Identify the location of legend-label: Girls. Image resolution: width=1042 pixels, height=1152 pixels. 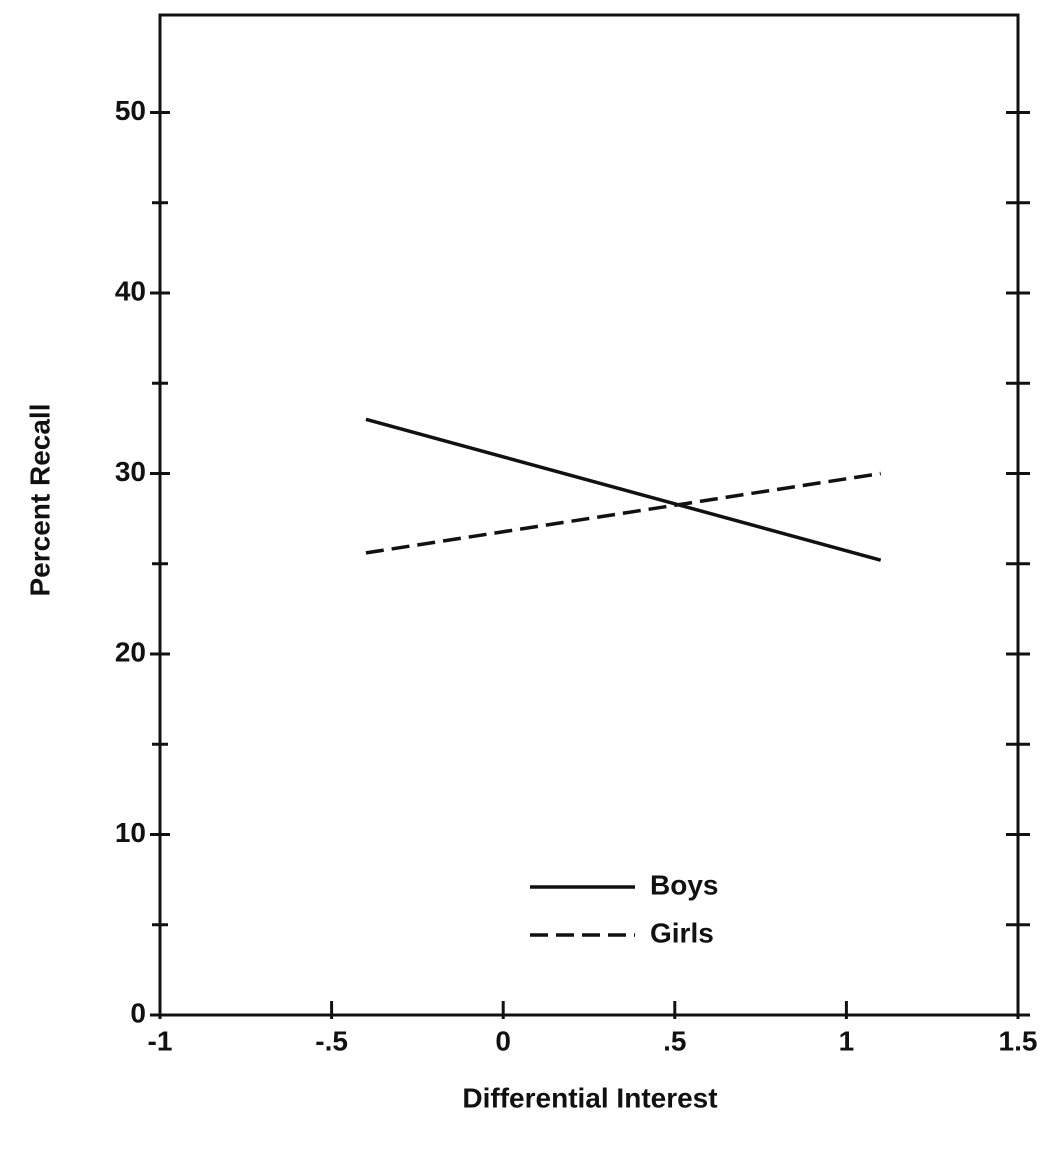
(682, 932).